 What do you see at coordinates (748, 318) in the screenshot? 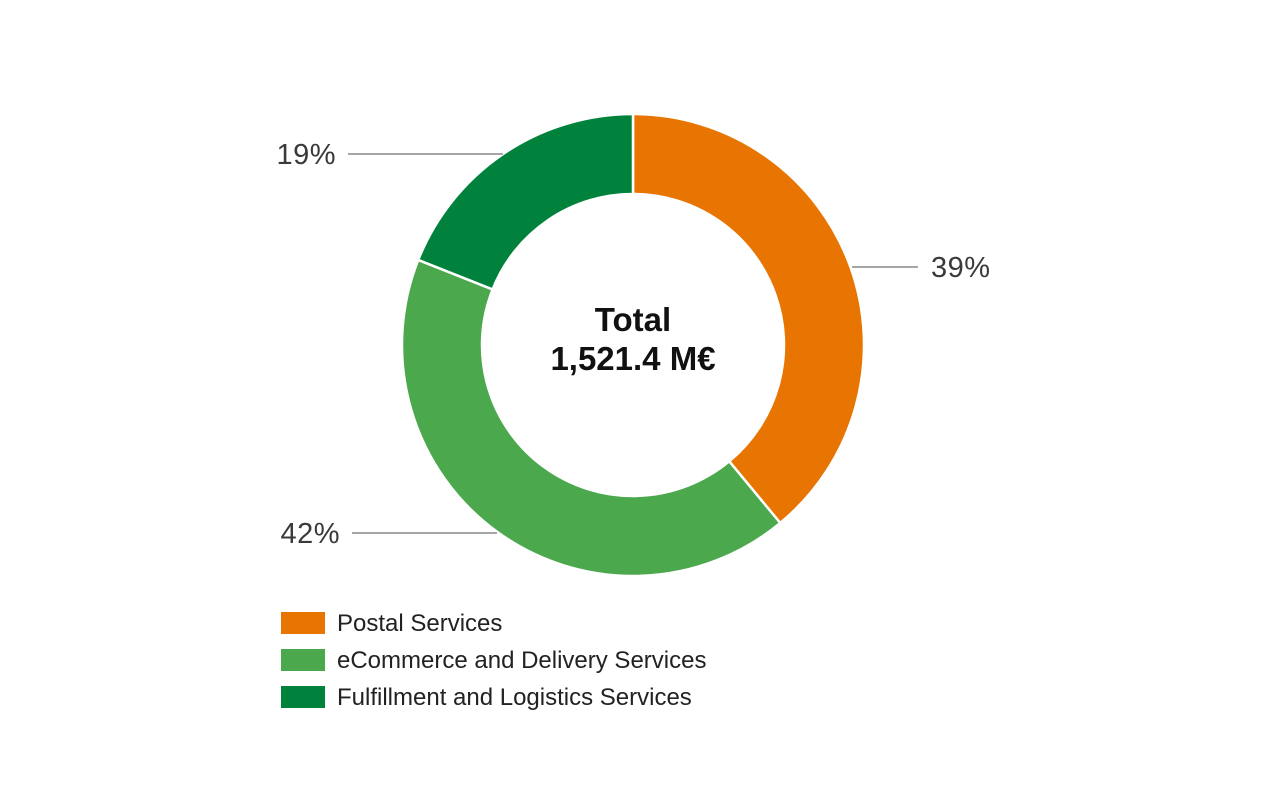
I see `slice-postal-services` at bounding box center [748, 318].